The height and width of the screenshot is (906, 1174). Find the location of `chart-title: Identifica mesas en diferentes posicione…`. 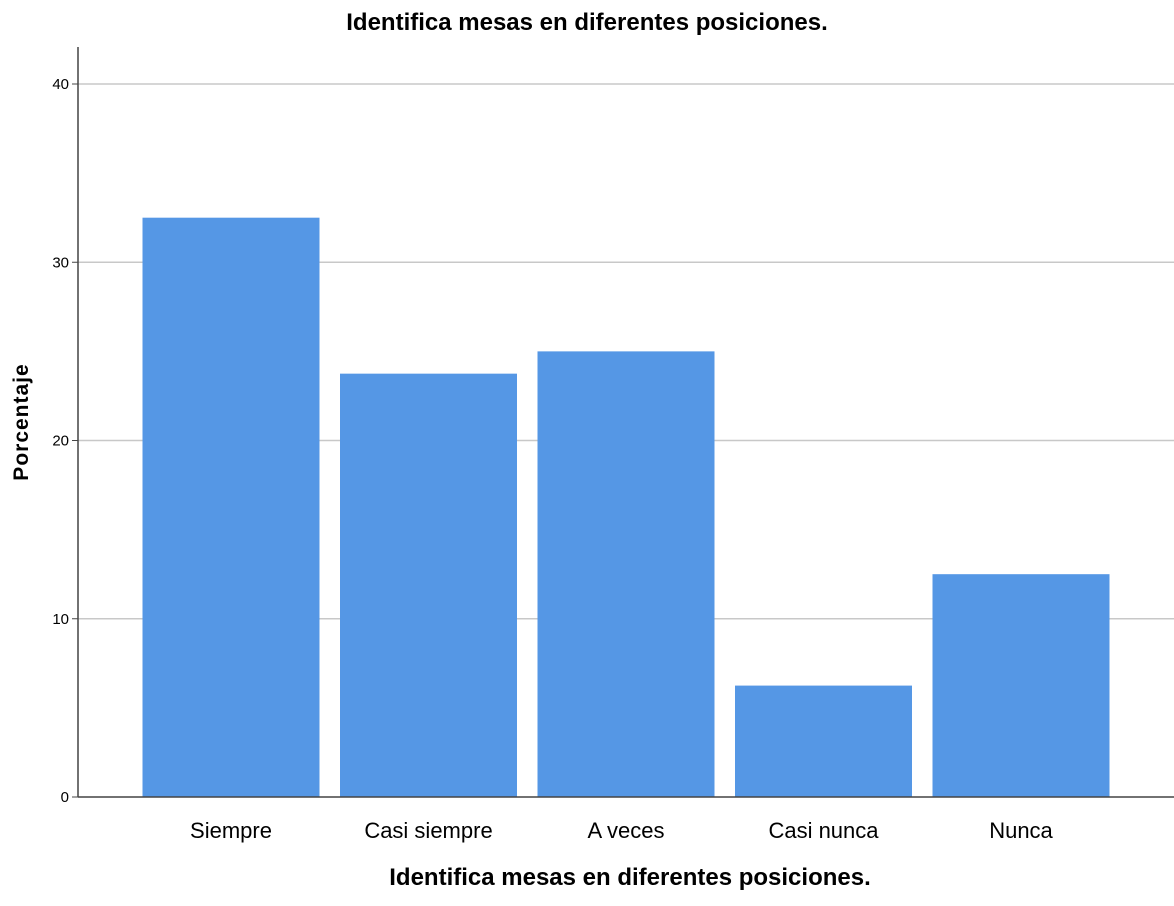

chart-title: Identifica mesas en diferentes posicione… is located at coordinates (587, 22).